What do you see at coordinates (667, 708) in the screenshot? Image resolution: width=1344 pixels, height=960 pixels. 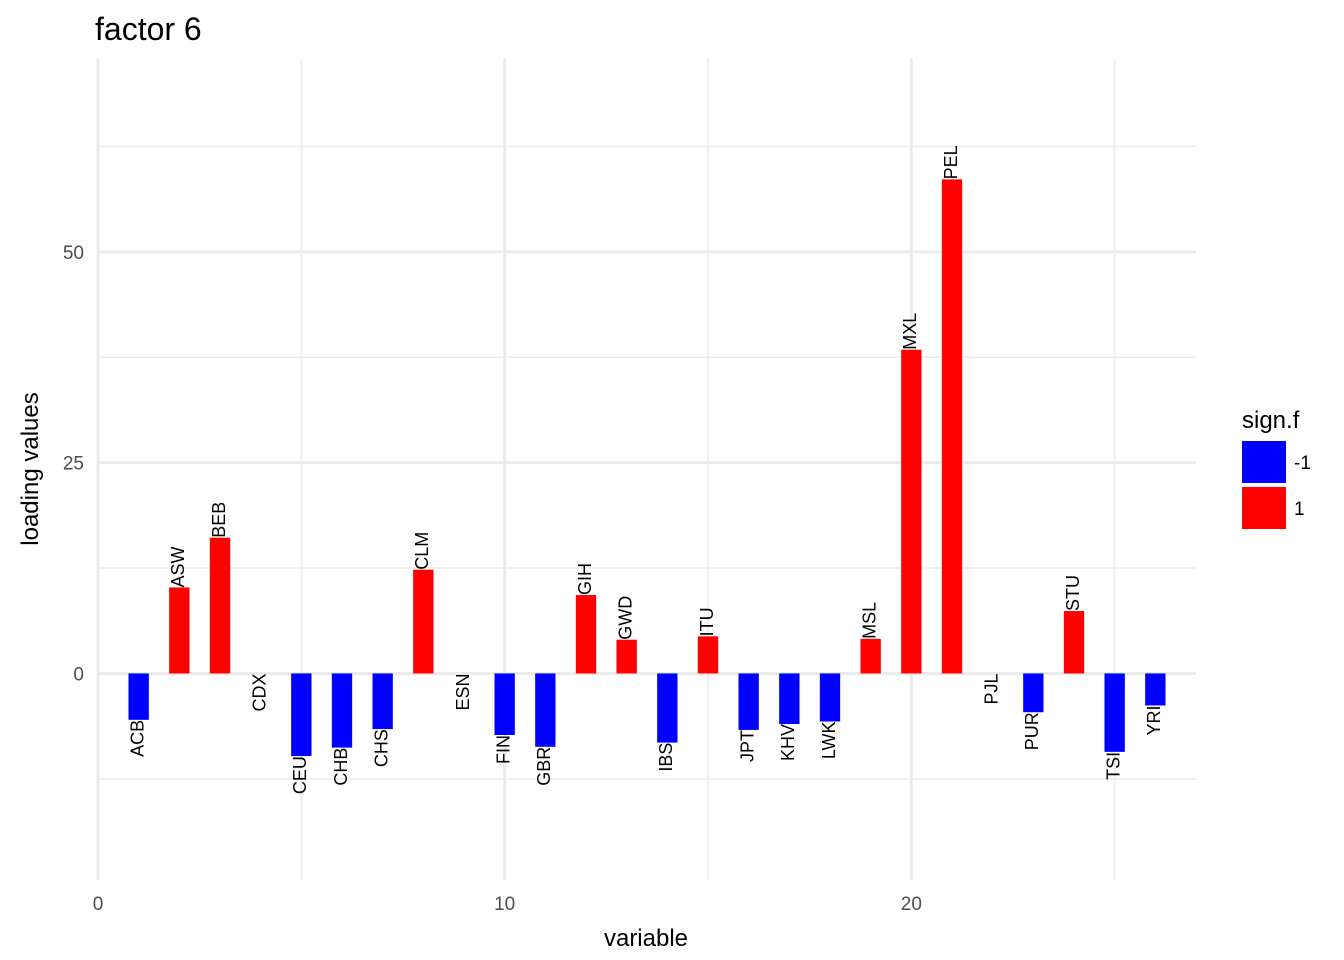 I see `bar-ibs` at bounding box center [667, 708].